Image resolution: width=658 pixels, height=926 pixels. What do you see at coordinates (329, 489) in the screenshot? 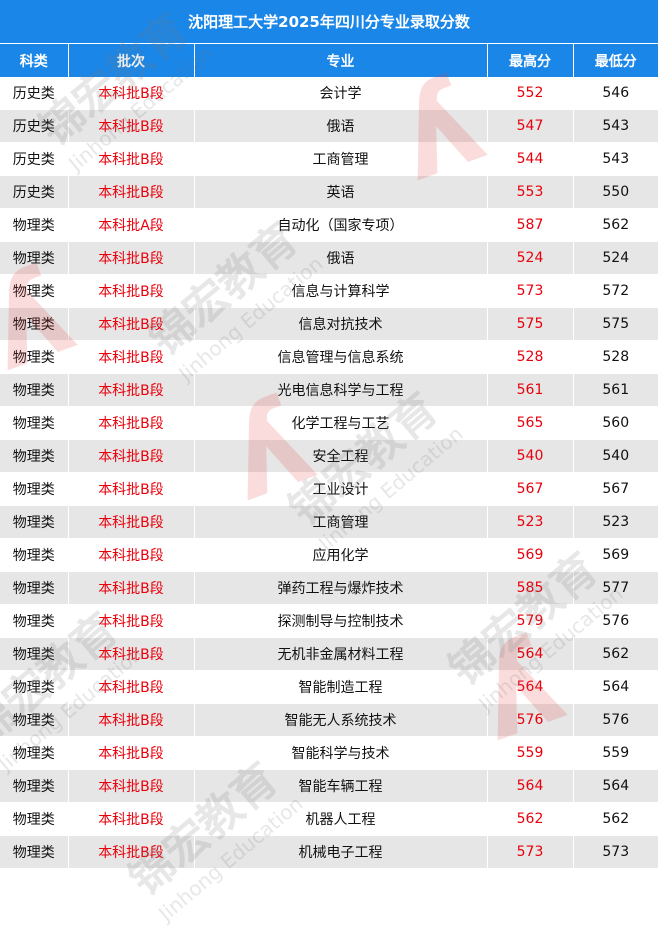
I see `table-row: 物理类 本科批B段 工业设计 567 567` at bounding box center [329, 489].